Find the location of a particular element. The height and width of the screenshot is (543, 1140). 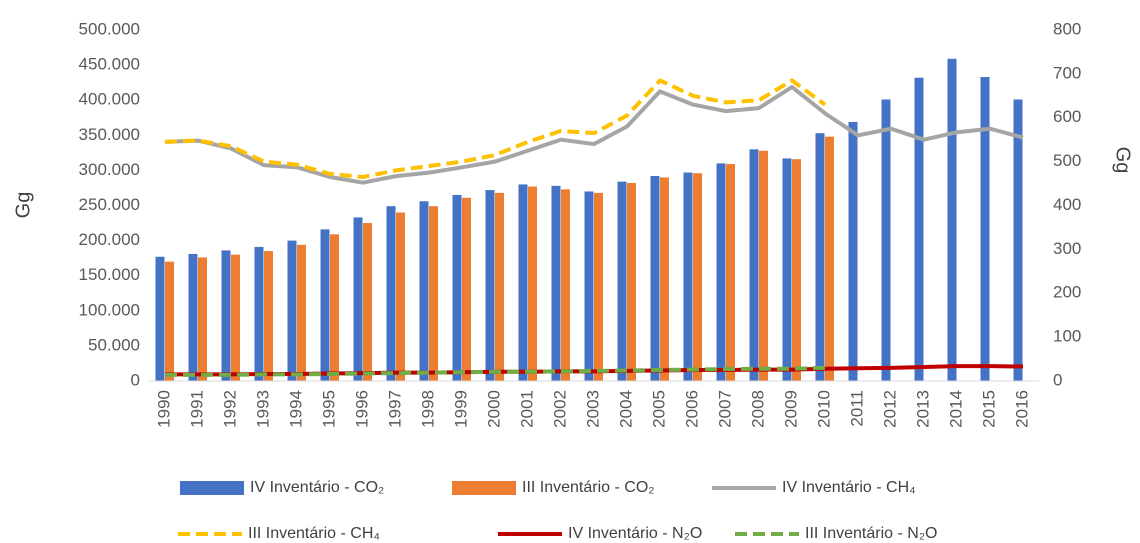

y2-tick-label: 100 is located at coordinates (1067, 336).